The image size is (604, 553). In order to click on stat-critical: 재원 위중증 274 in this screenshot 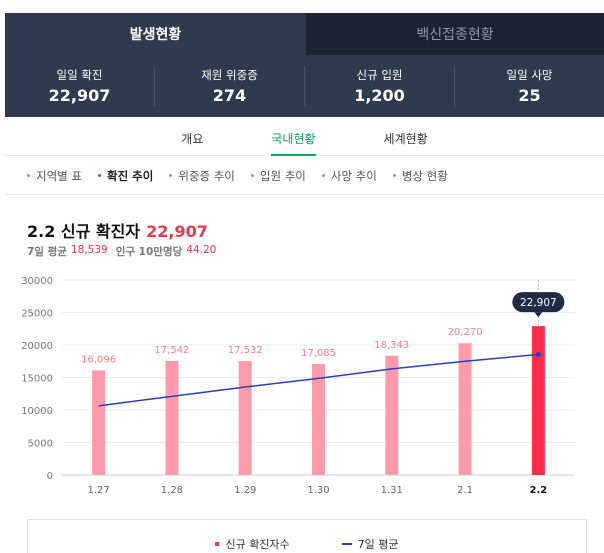, I will do `click(230, 86)`.